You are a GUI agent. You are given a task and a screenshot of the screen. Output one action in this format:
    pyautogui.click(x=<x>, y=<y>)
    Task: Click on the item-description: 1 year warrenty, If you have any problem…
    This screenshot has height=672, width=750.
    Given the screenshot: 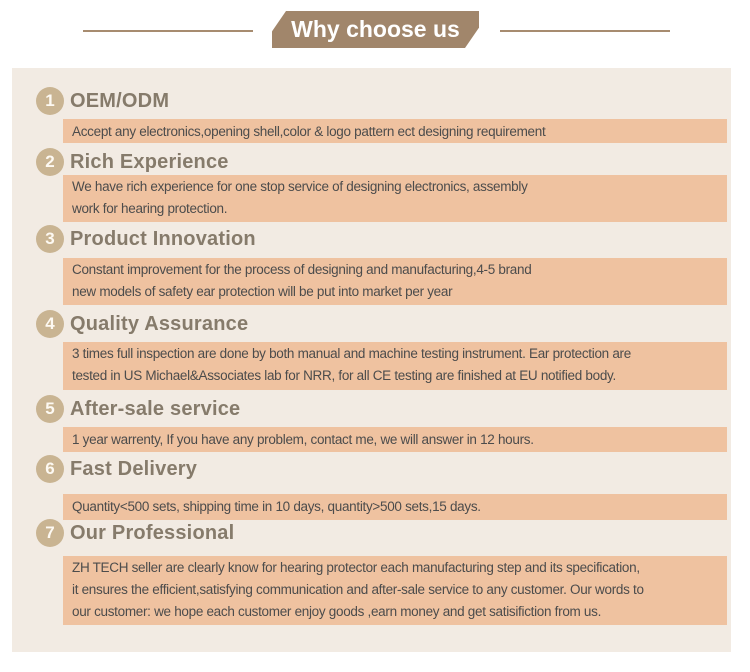 What is the action you would take?
    pyautogui.click(x=395, y=439)
    